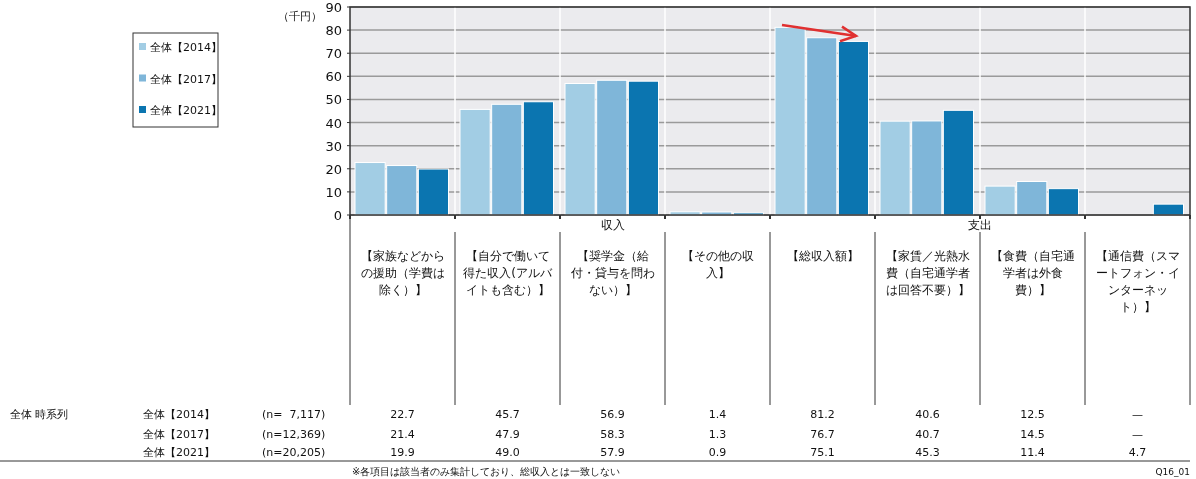  What do you see at coordinates (717, 265) in the screenshot?
I see `x-tick-label: 【その他の収入】` at bounding box center [717, 265].